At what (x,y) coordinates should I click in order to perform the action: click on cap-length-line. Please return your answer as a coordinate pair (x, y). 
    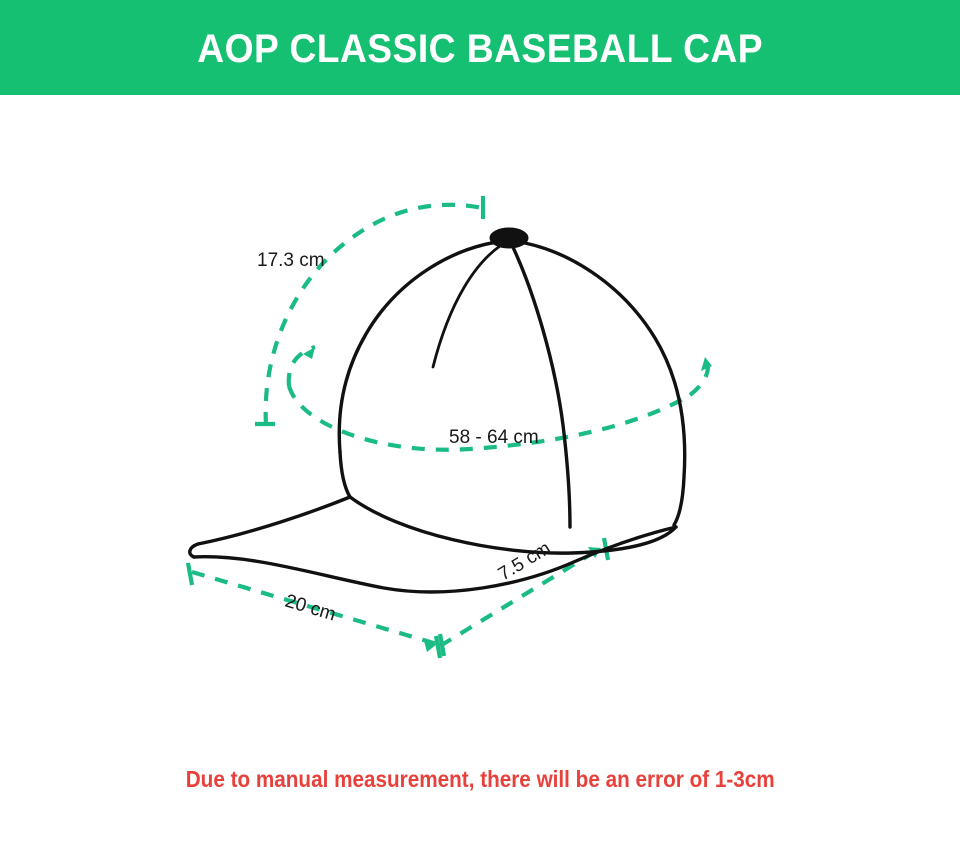
    Looking at the image, I should click on (314, 608).